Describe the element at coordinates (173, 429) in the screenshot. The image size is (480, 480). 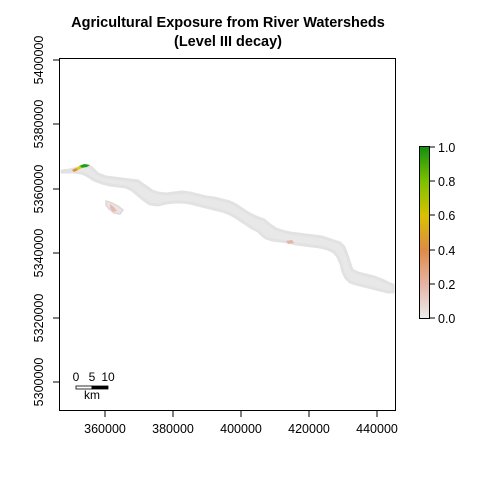
I see `x-tick-label: 380000` at that location.